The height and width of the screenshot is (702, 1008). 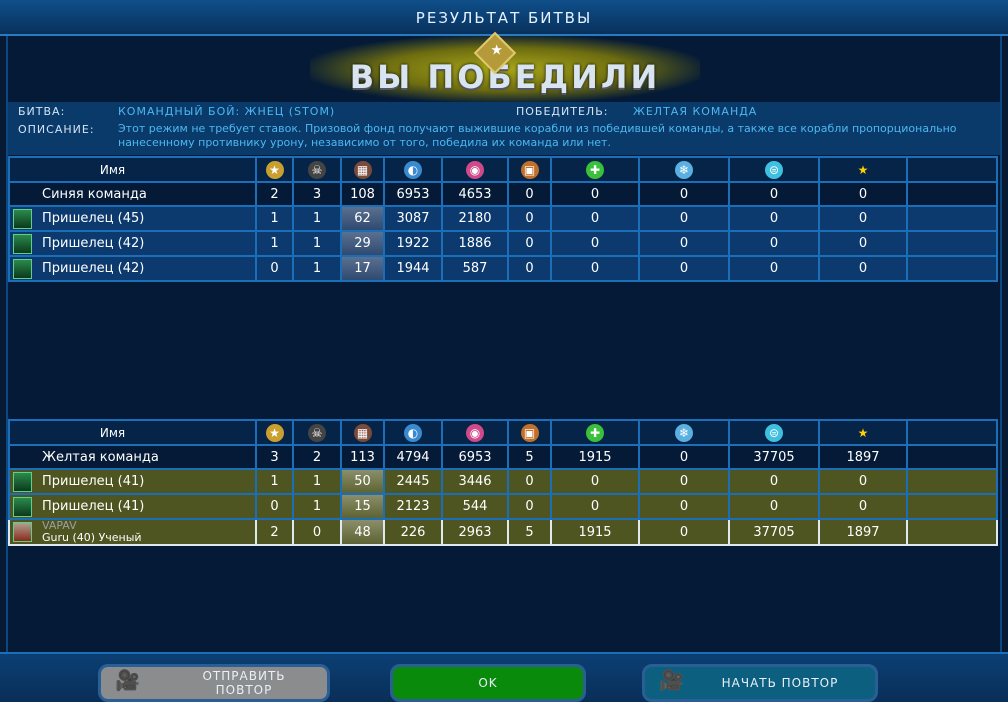 What do you see at coordinates (529, 457) in the screenshot?
I see `team-stat: 5` at bounding box center [529, 457].